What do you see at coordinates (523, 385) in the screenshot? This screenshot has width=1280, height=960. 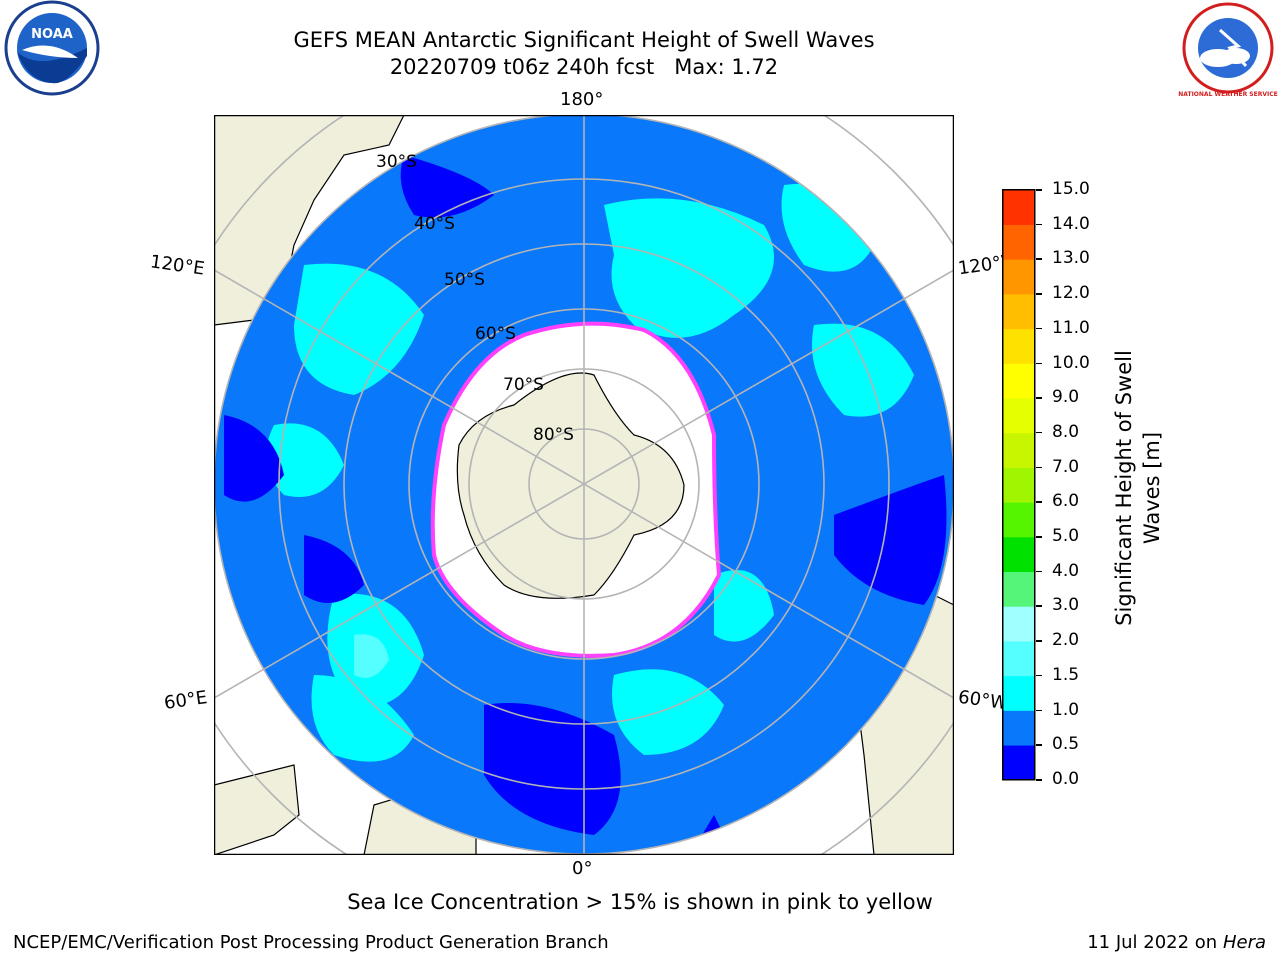 I see `lat-label-70s: 70°S` at bounding box center [523, 385].